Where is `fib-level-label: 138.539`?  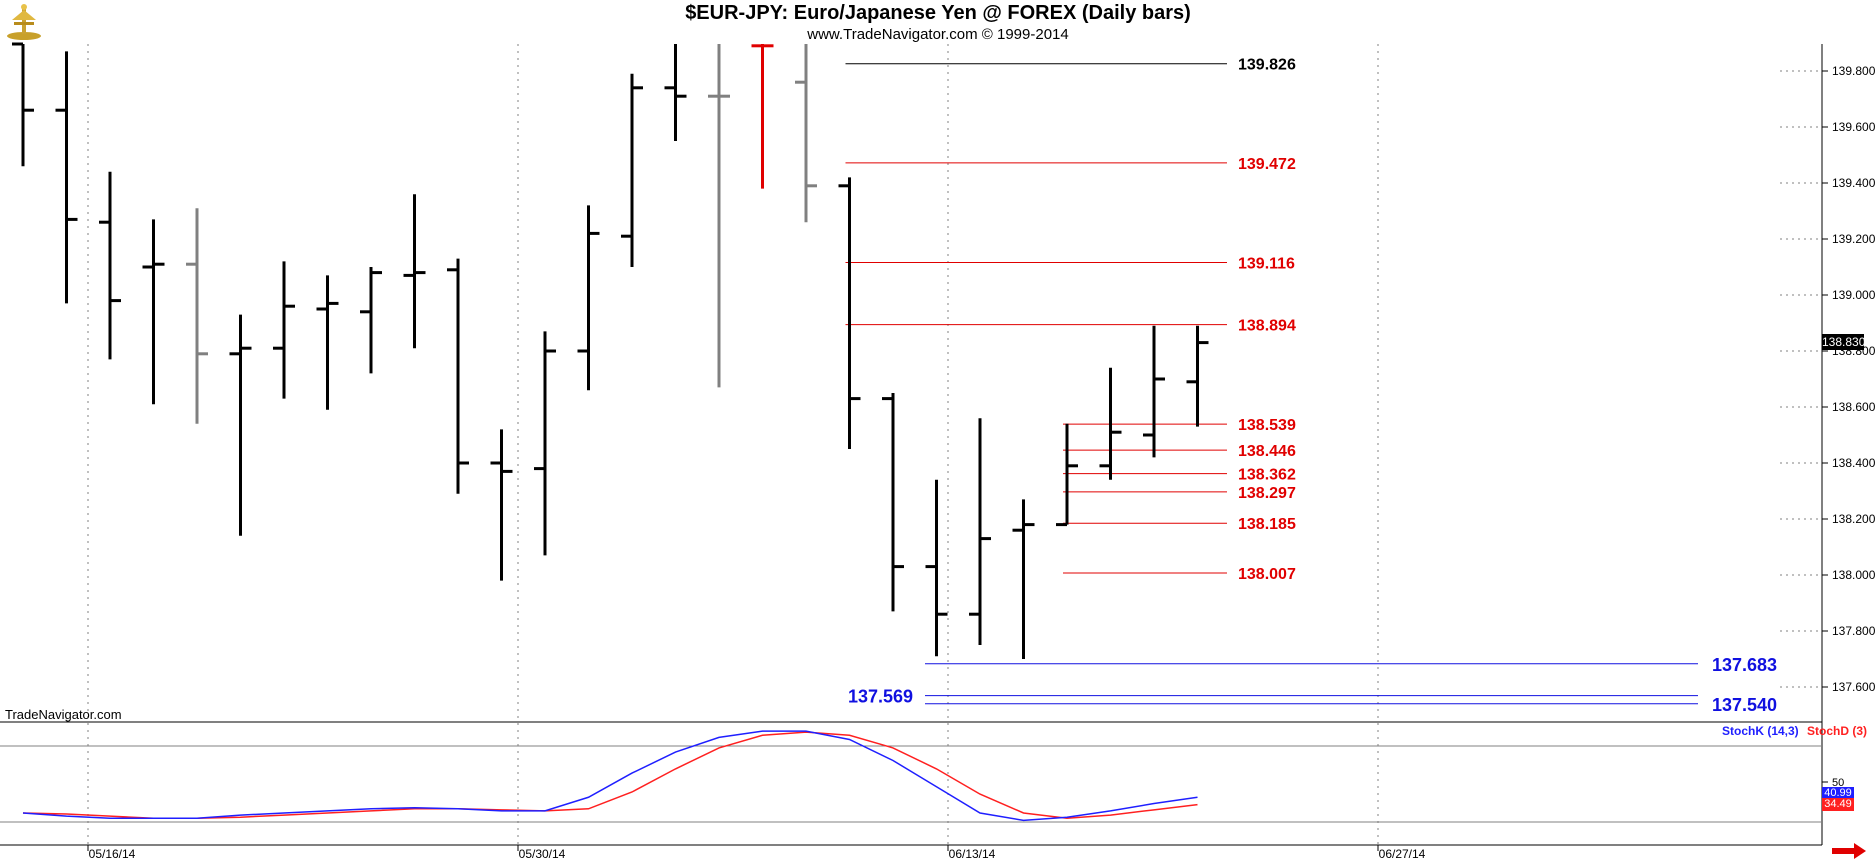 fib-level-label: 138.539 is located at coordinates (1267, 425).